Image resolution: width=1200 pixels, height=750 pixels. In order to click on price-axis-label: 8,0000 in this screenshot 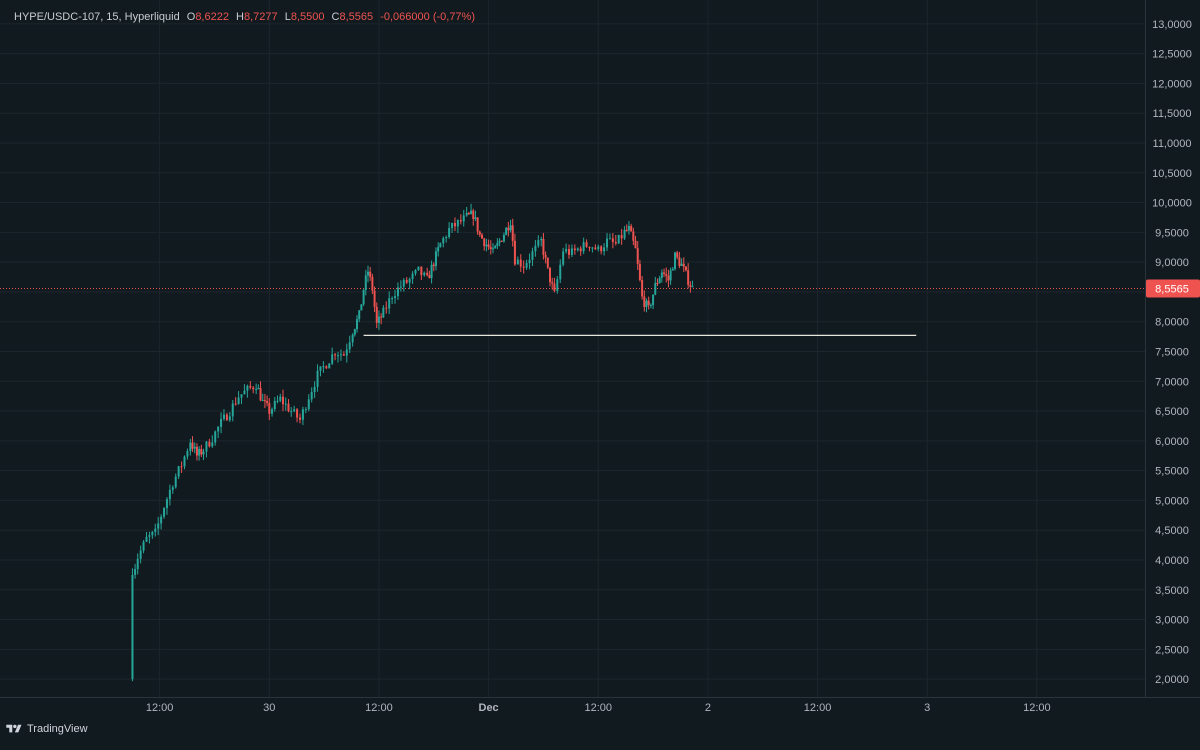, I will do `click(1172, 323)`.